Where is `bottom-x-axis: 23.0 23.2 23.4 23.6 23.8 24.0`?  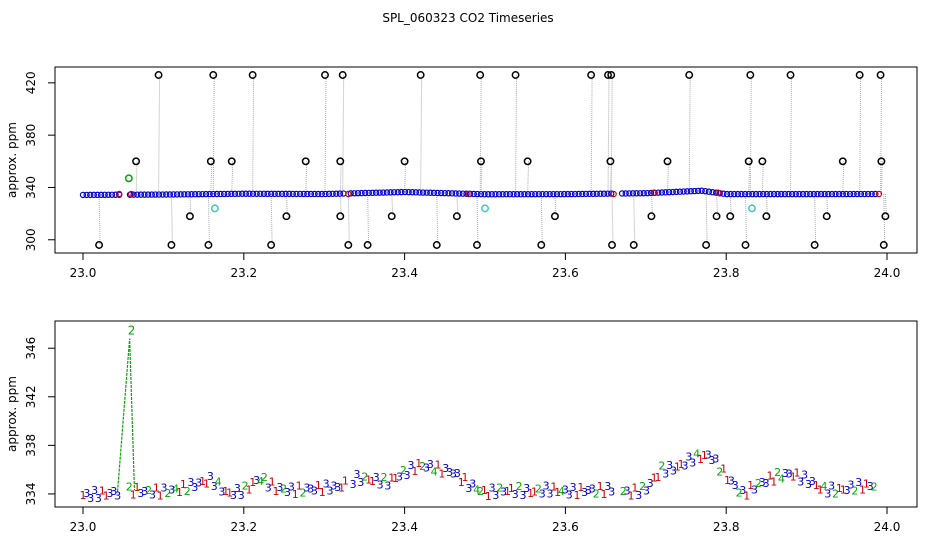 bottom-x-axis: 23.0 23.2 23.4 23.6 23.8 24.0 is located at coordinates (485, 520).